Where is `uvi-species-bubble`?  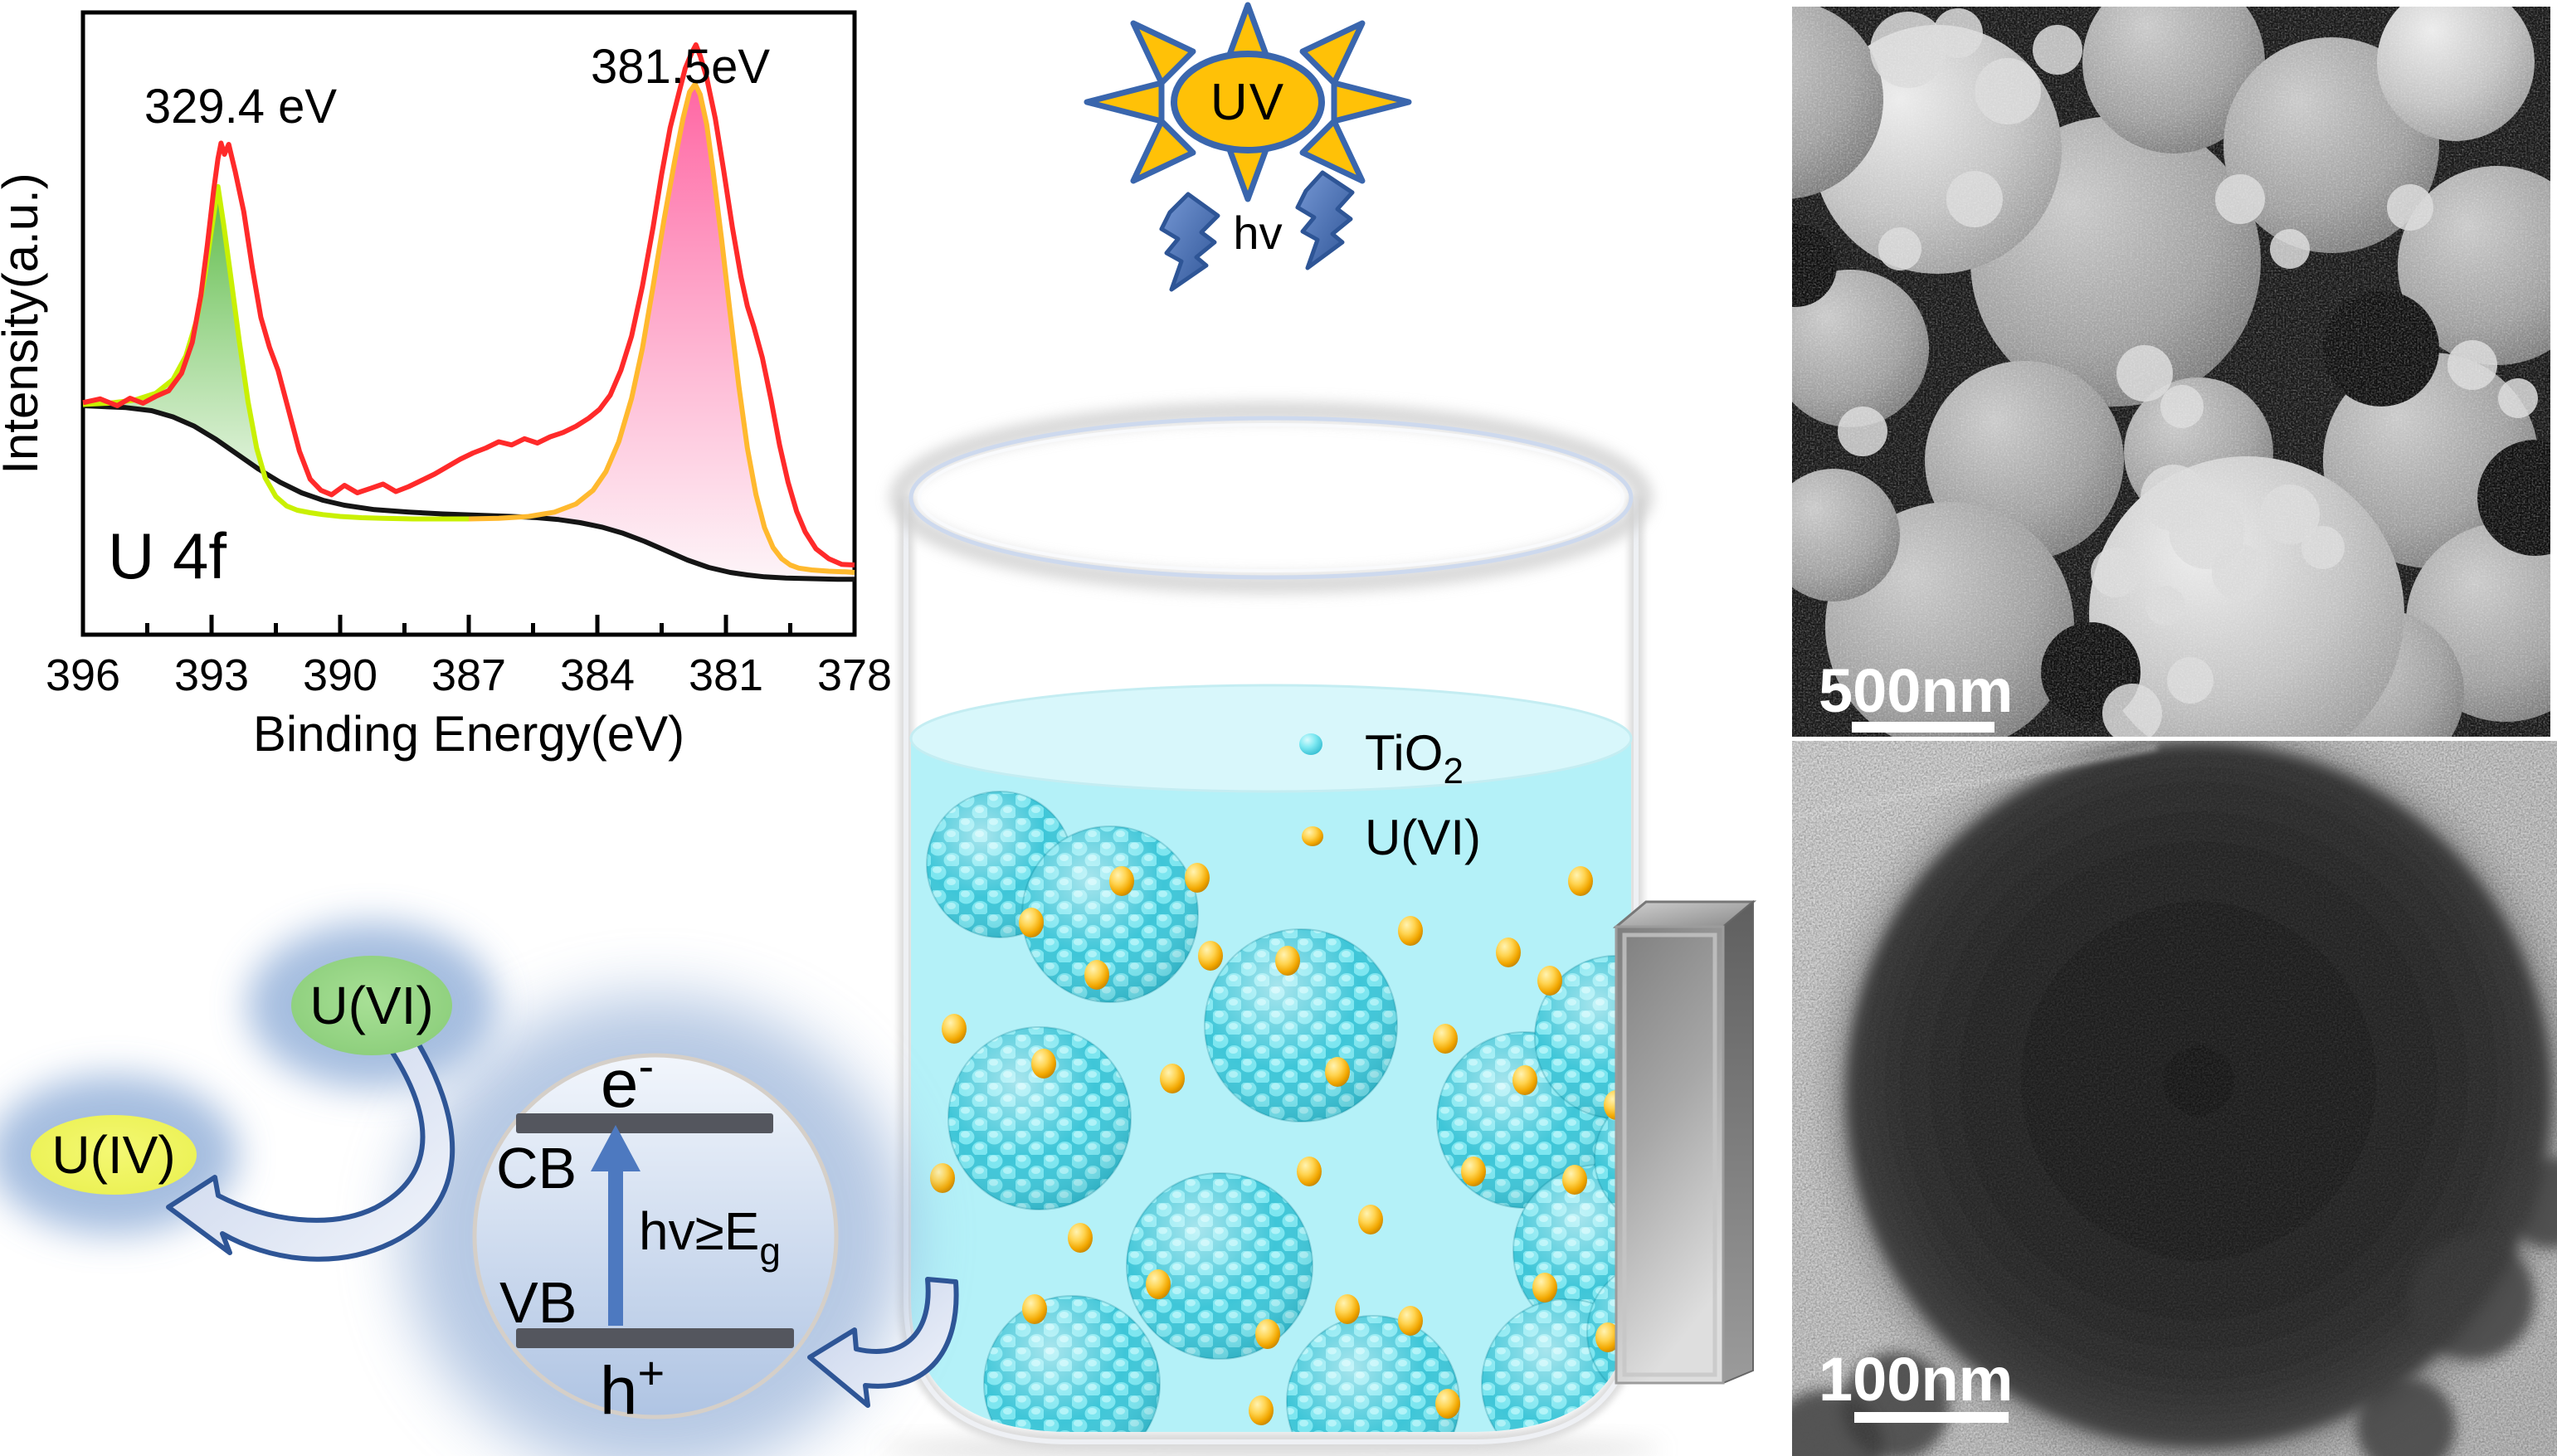
uvi-species-bubble is located at coordinates (371, 1005).